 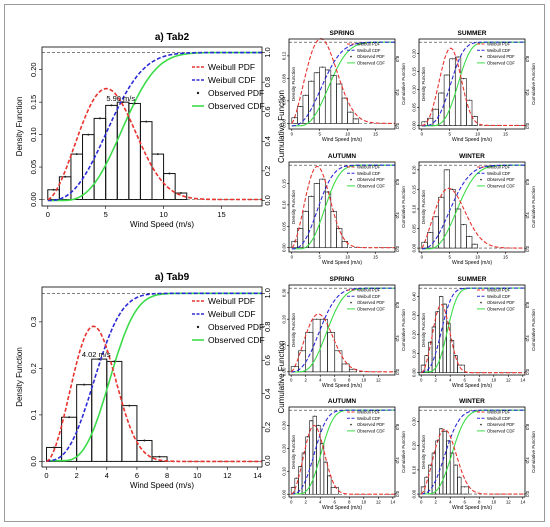 What do you see at coordinates (342, 33) in the screenshot?
I see `chart-title: SPRING` at bounding box center [342, 33].